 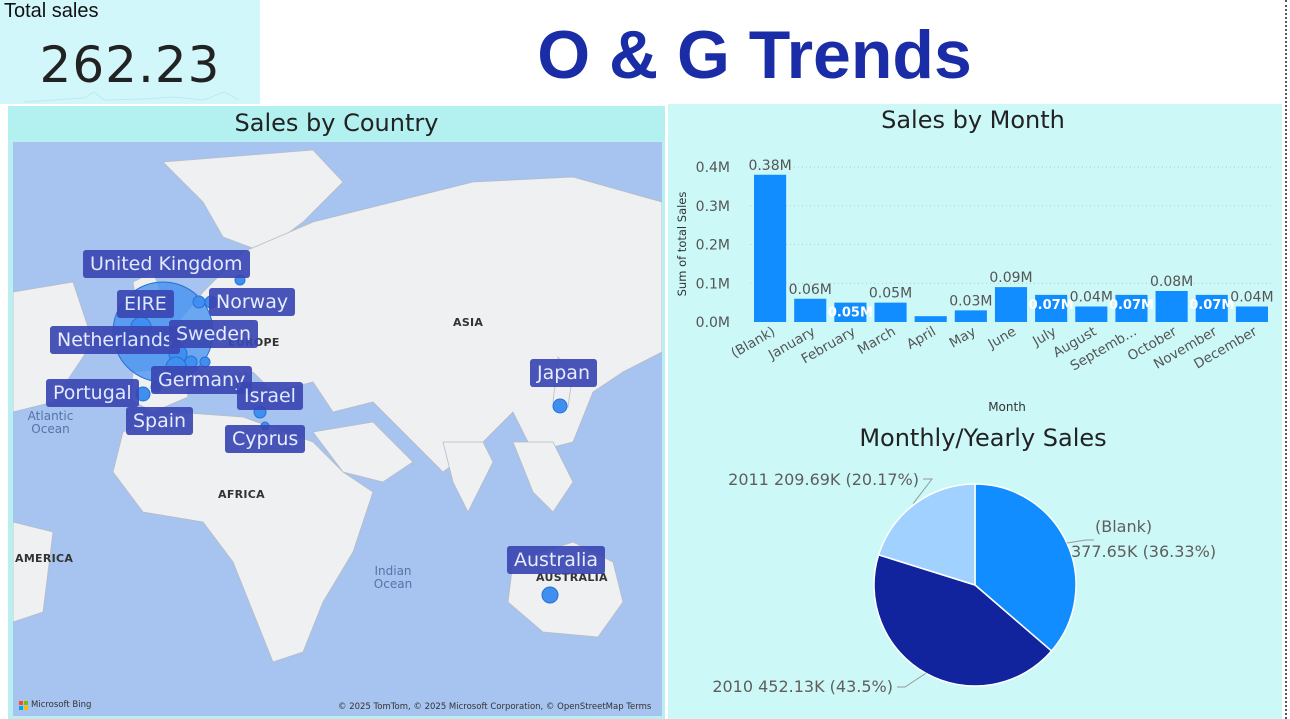 What do you see at coordinates (543, 477) in the screenshot?
I see `land-se-asia` at bounding box center [543, 477].